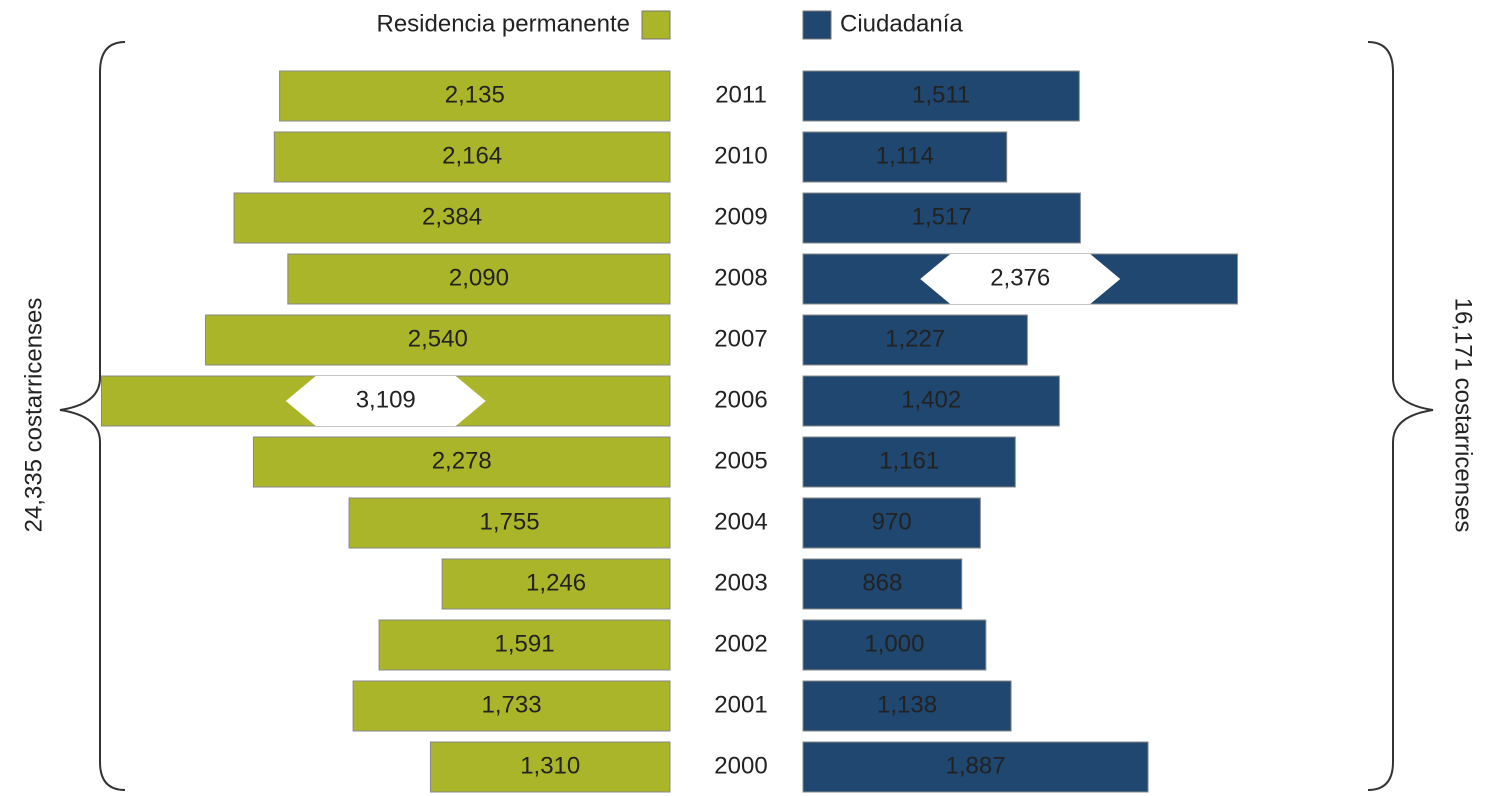 The width and height of the screenshot is (1489, 796). What do you see at coordinates (740, 277) in the screenshot?
I see `category-label: 2008` at bounding box center [740, 277].